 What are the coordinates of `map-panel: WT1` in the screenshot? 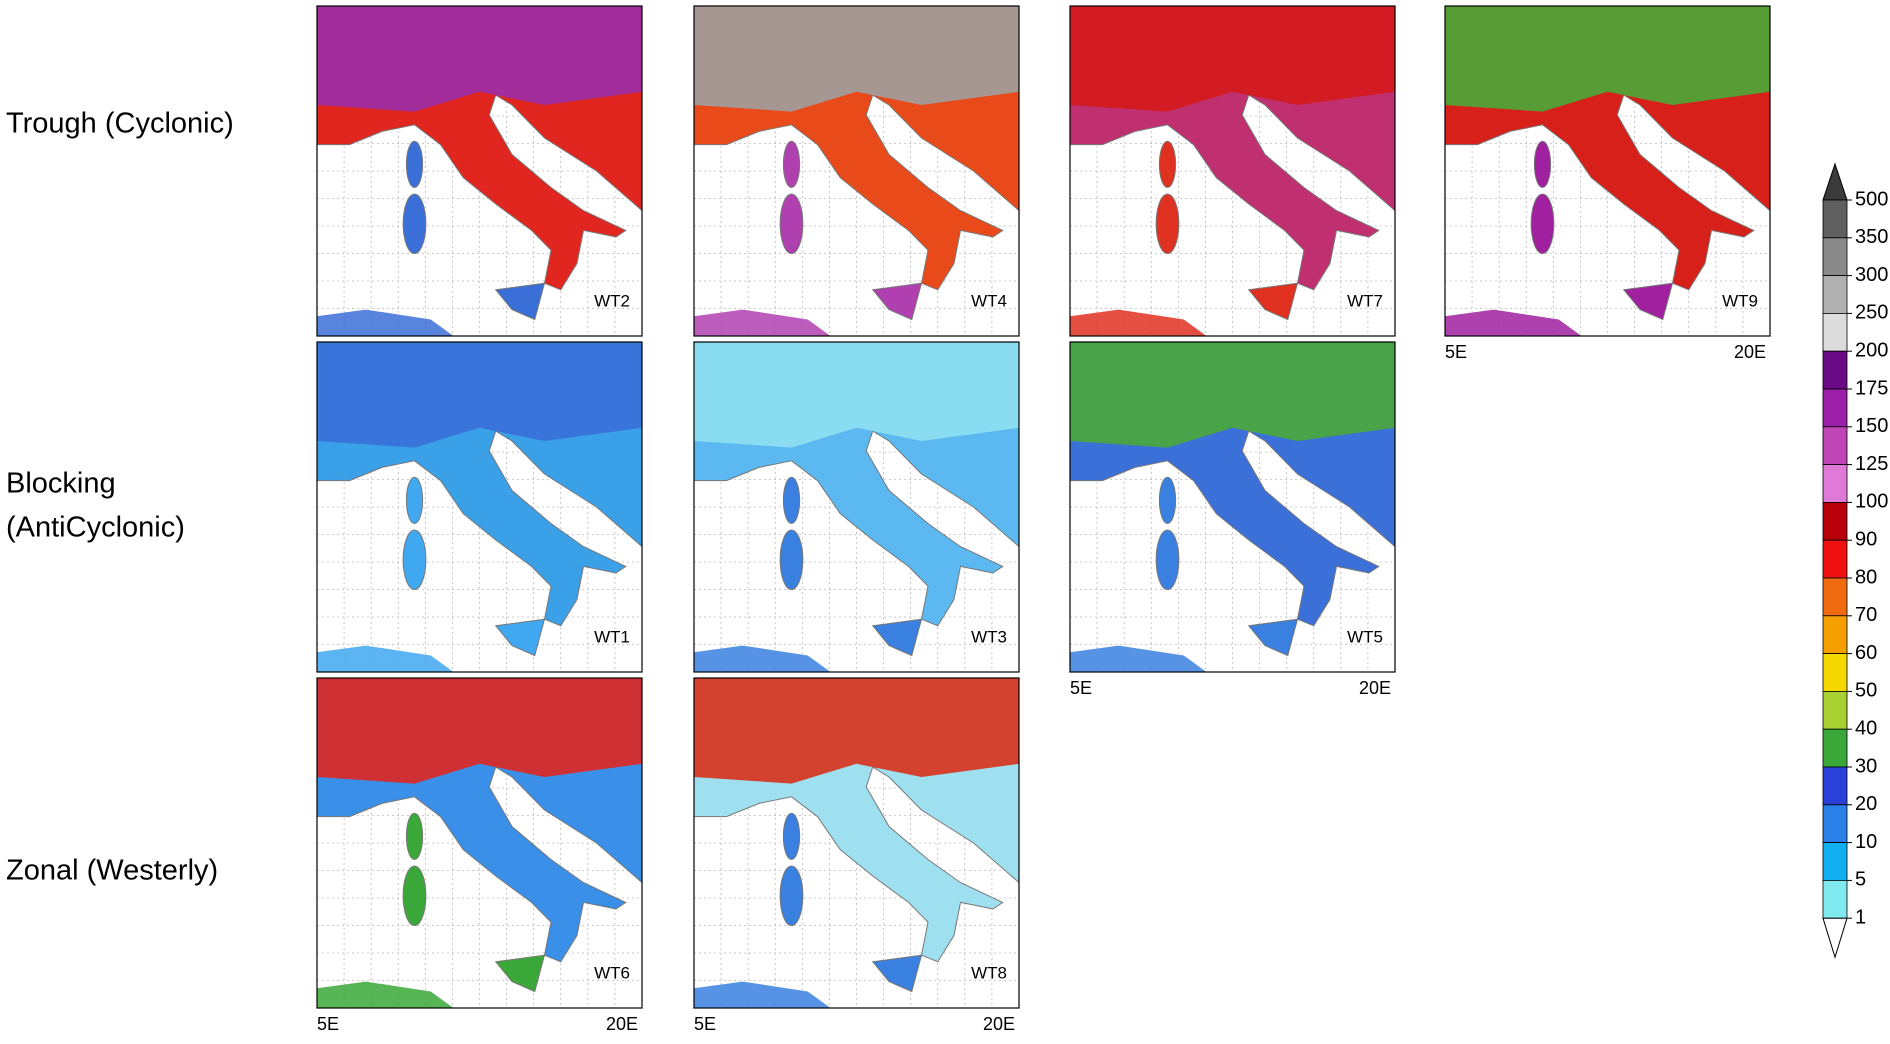 It's located at (479, 507).